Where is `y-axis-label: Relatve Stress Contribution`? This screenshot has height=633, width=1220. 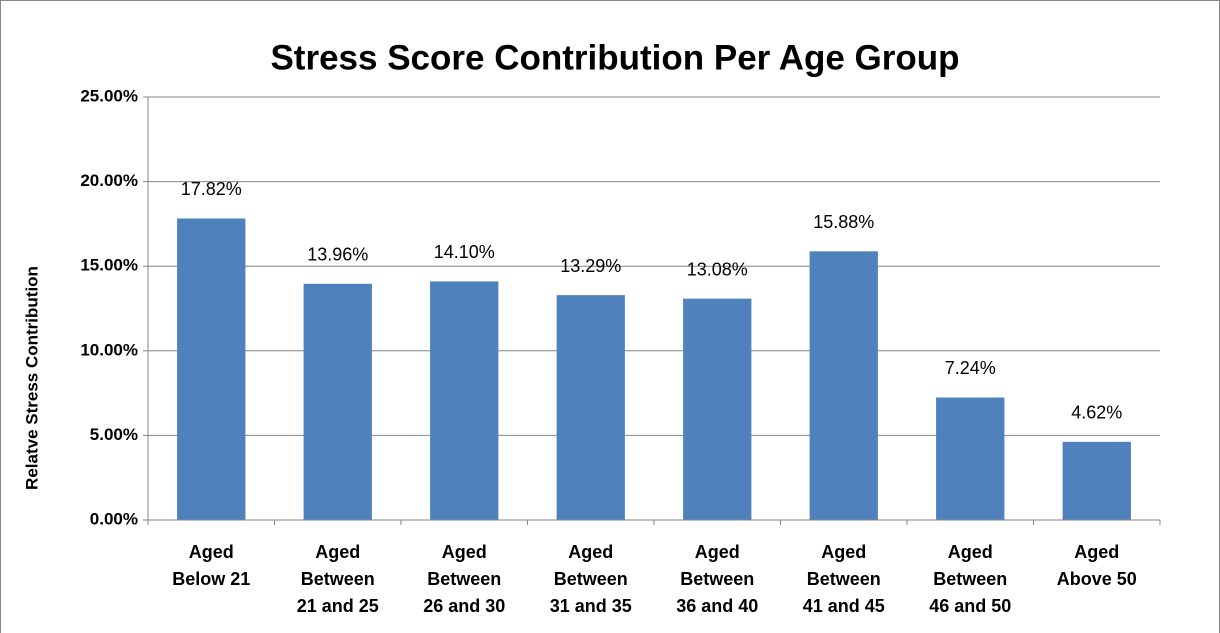
y-axis-label: Relatve Stress Contribution is located at coordinates (31, 378).